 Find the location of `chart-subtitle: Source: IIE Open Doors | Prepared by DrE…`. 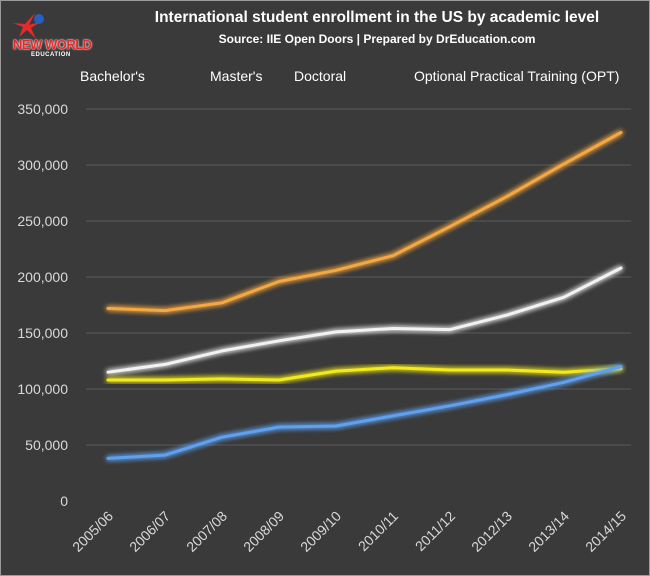

chart-subtitle: Source: IIE Open Doors | Prepared by DrE… is located at coordinates (377, 39).